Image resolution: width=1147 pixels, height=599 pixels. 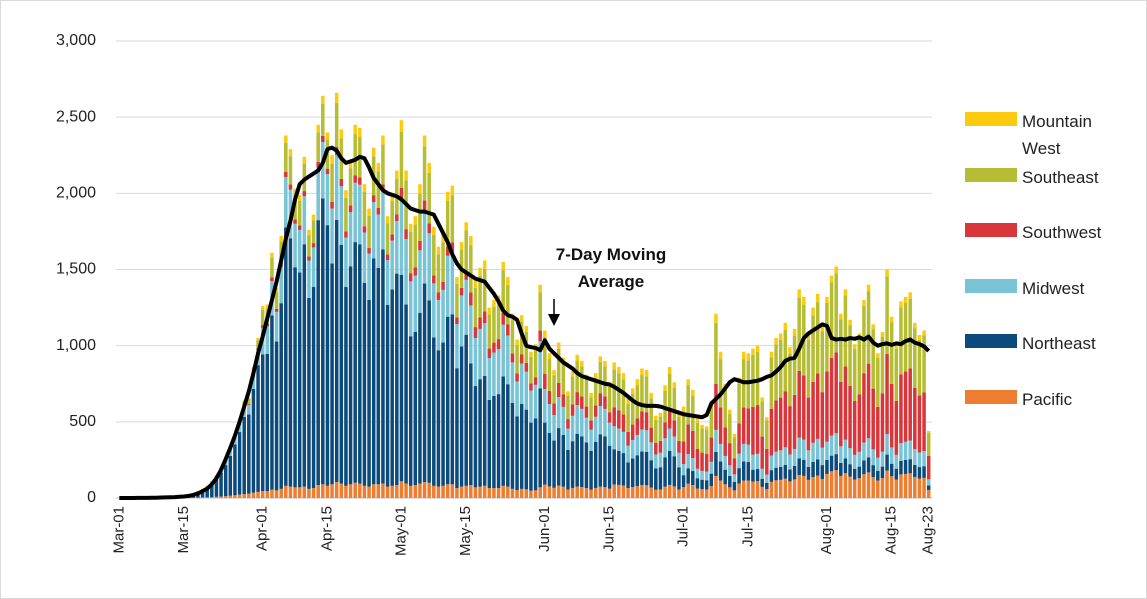 I want to click on legend-item: Northeast, so click(x=1050, y=350).